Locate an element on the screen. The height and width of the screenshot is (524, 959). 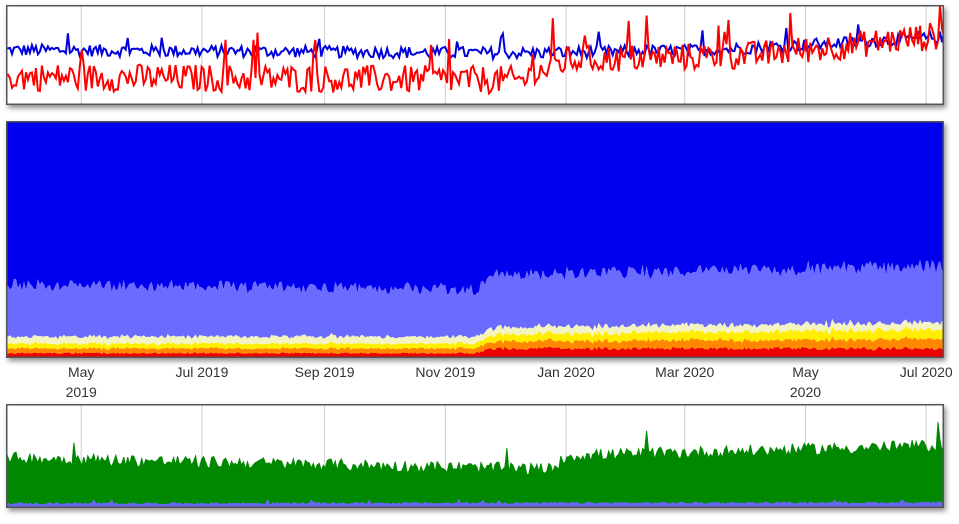
x-tick-label: Mar 2020 is located at coordinates (685, 372).